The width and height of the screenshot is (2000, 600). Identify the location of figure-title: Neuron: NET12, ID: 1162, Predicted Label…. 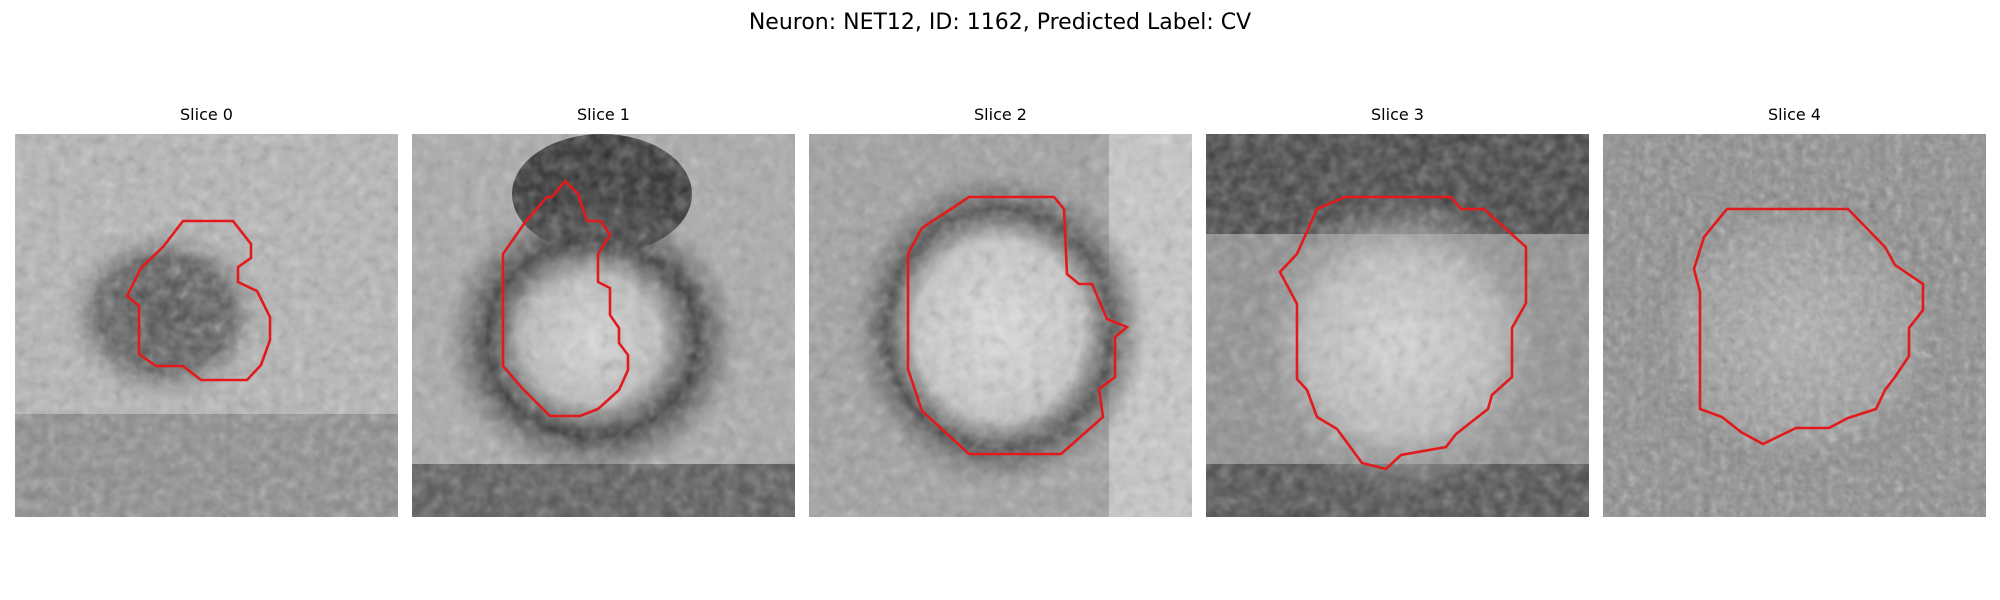
(1000, 22).